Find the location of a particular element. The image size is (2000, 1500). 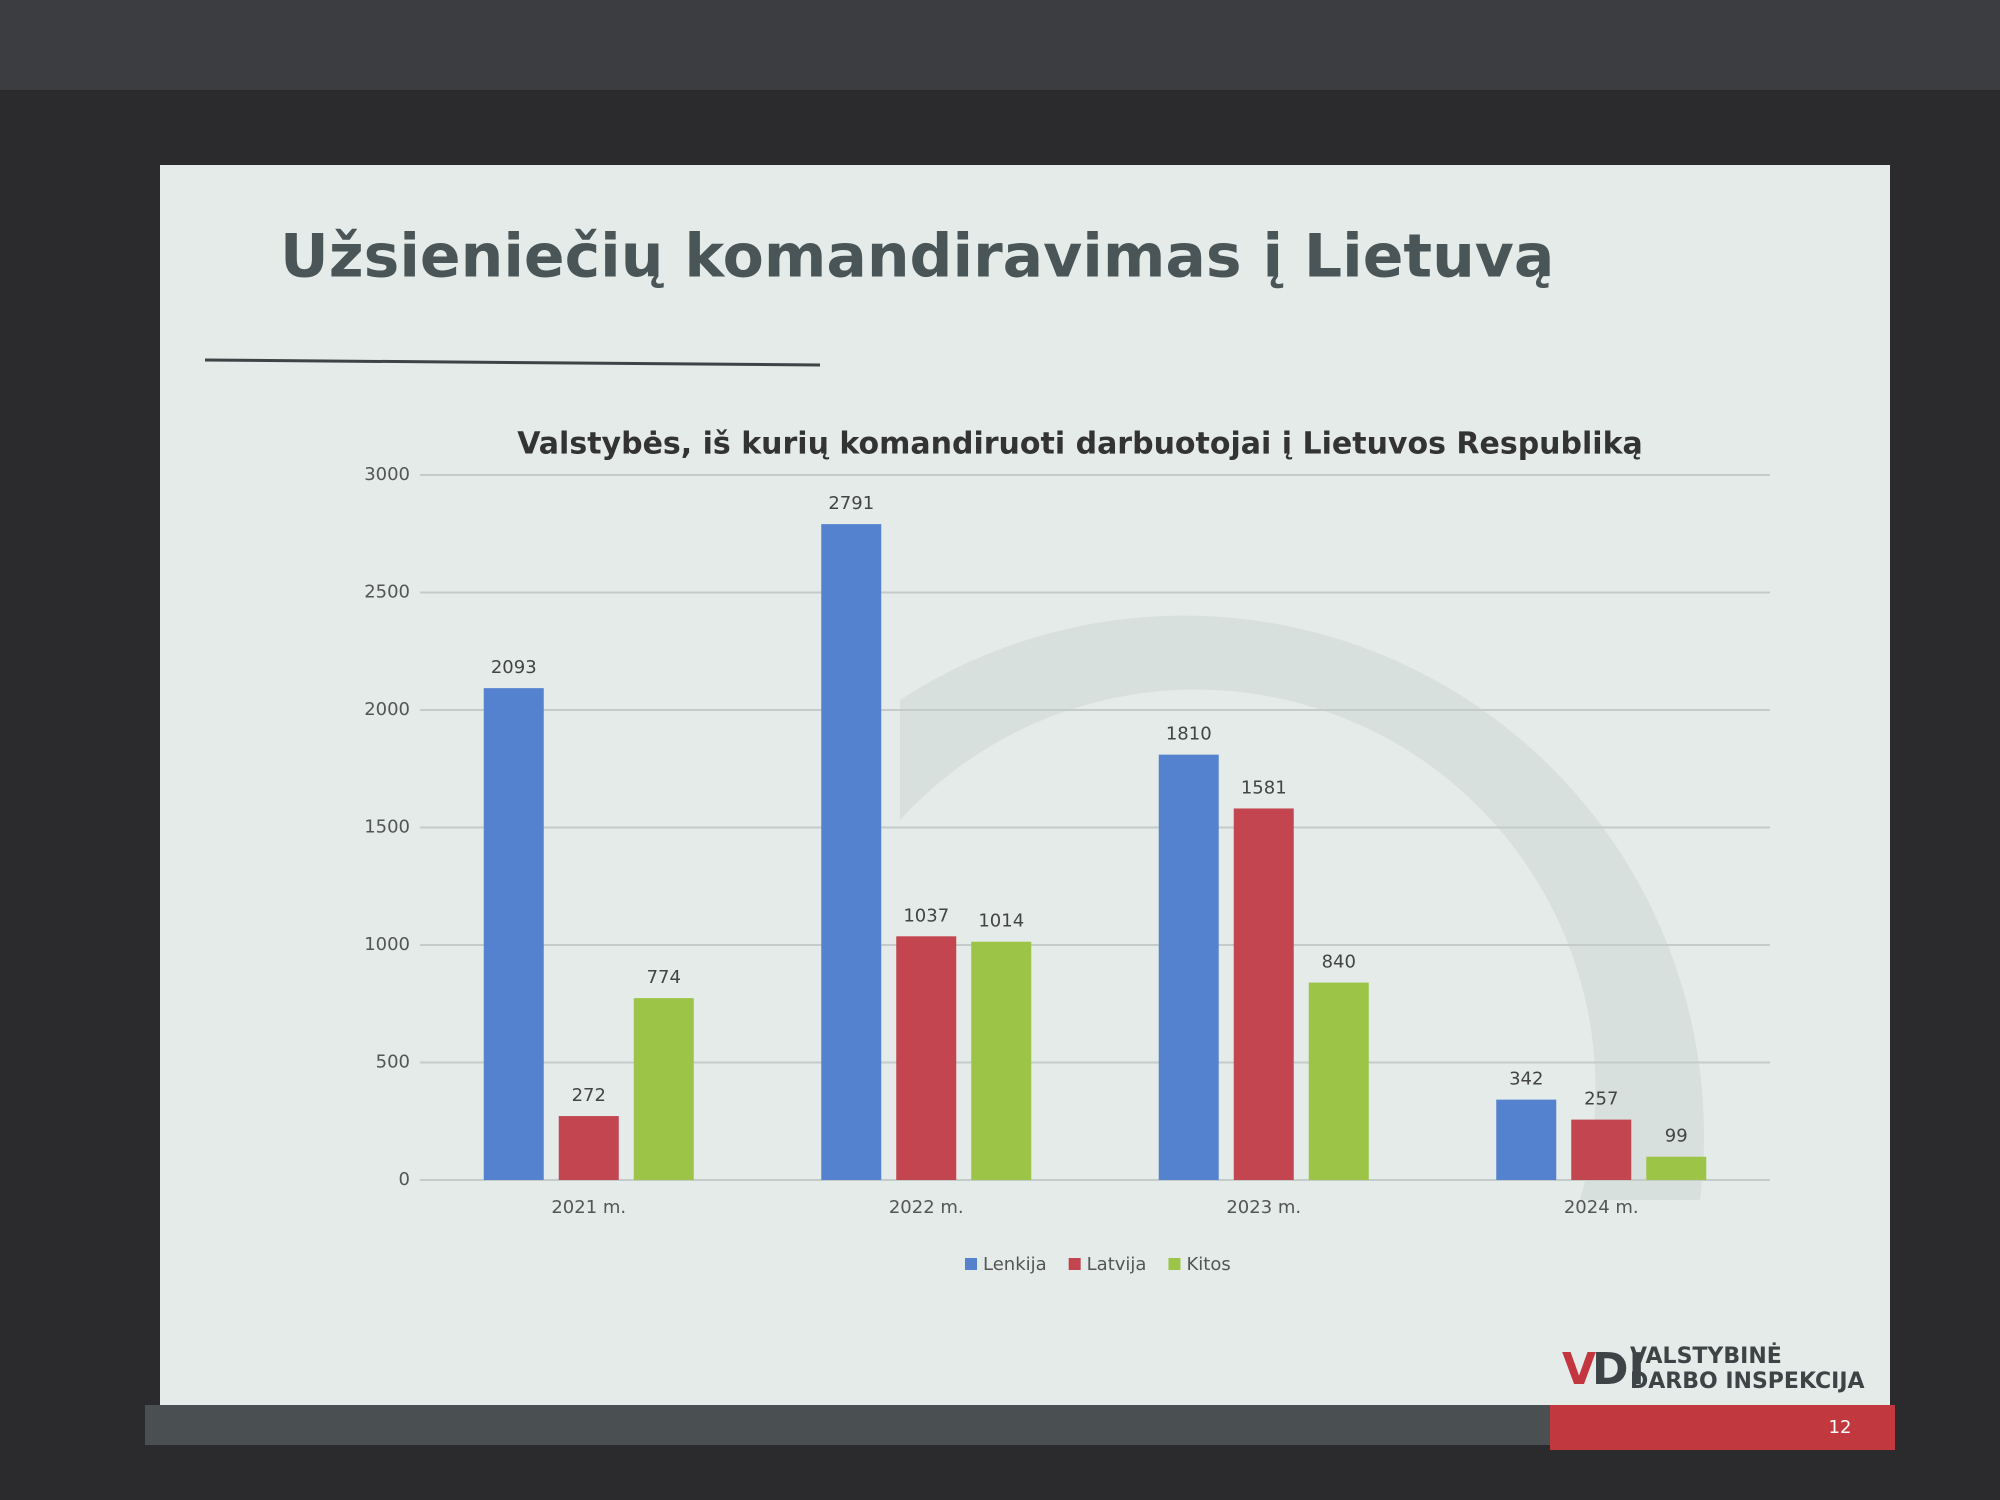

y-tick-label: 0 is located at coordinates (404, 1179).